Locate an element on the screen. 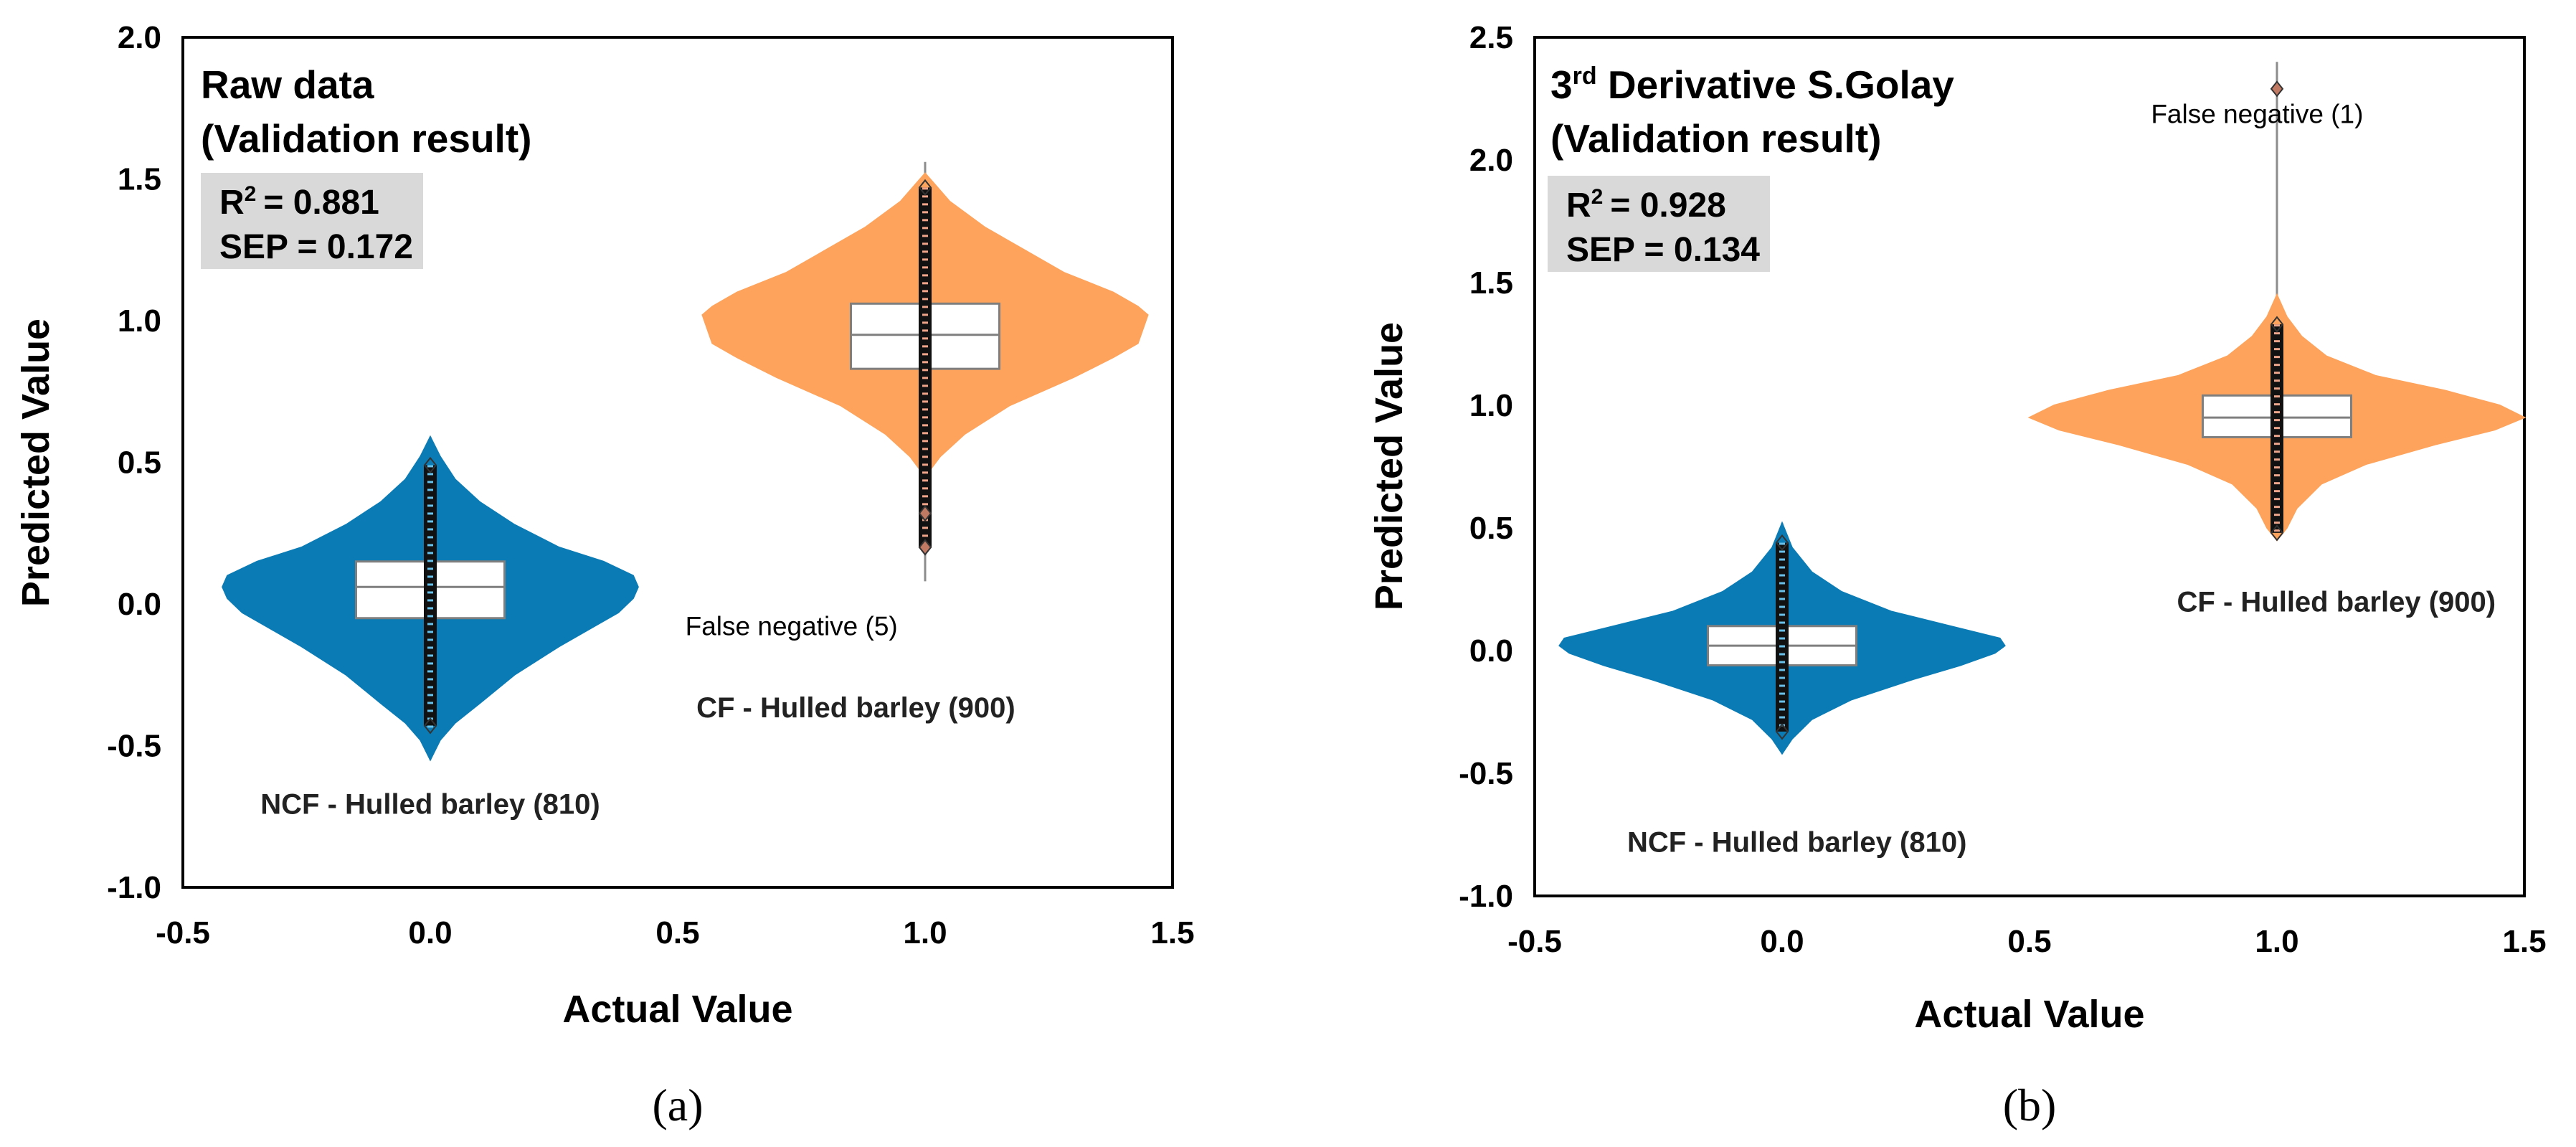 The image size is (2576, 1147). x-tick-label: 1.0 is located at coordinates (925, 932).